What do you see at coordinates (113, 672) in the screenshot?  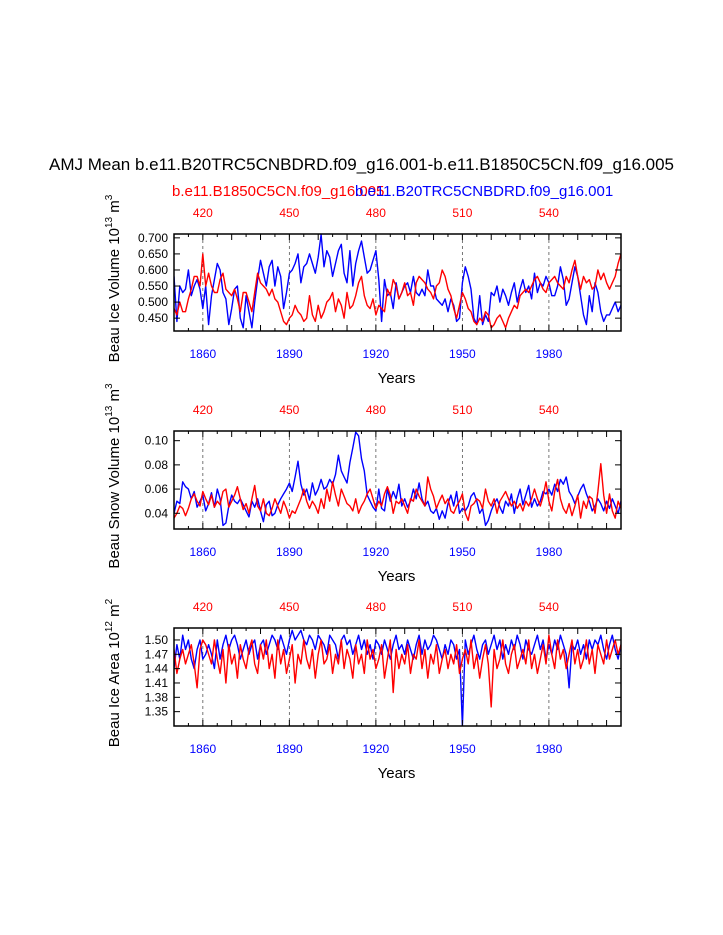 I see `y-axis-label: Beau Ice Area 1012 m2` at bounding box center [113, 672].